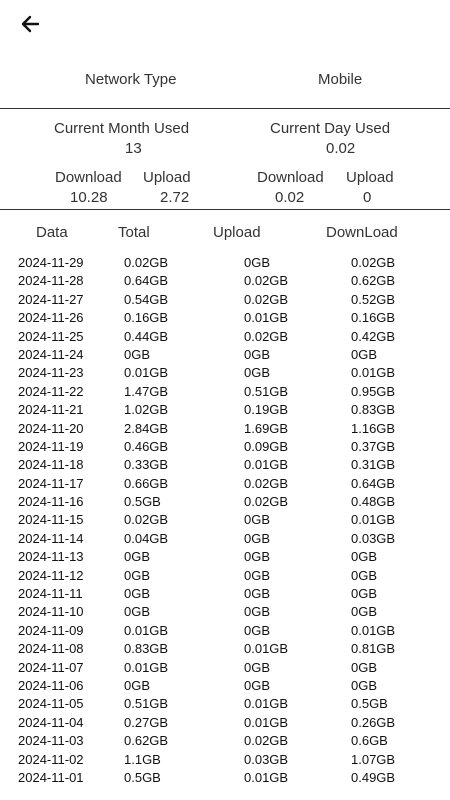 This screenshot has height=800, width=450. Describe the element at coordinates (131, 79) in the screenshot. I see `network-type-label: Network Type` at that location.